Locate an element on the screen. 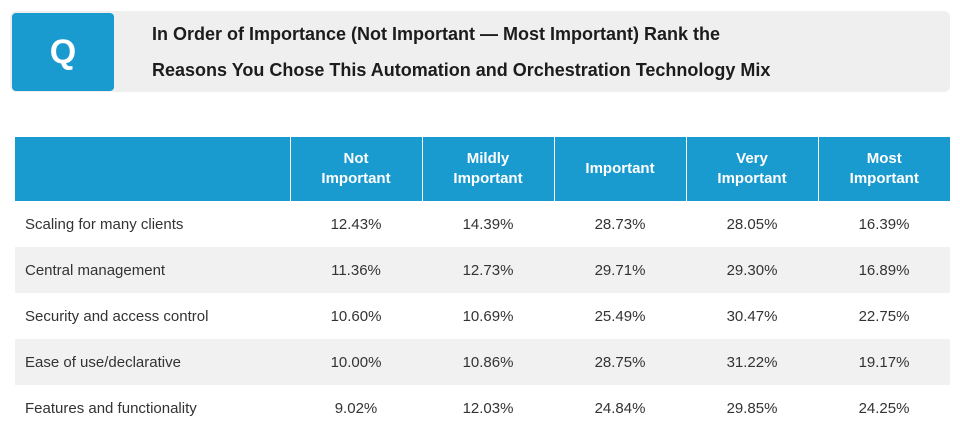 The height and width of the screenshot is (438, 960). table-cell: 29.30% is located at coordinates (752, 270).